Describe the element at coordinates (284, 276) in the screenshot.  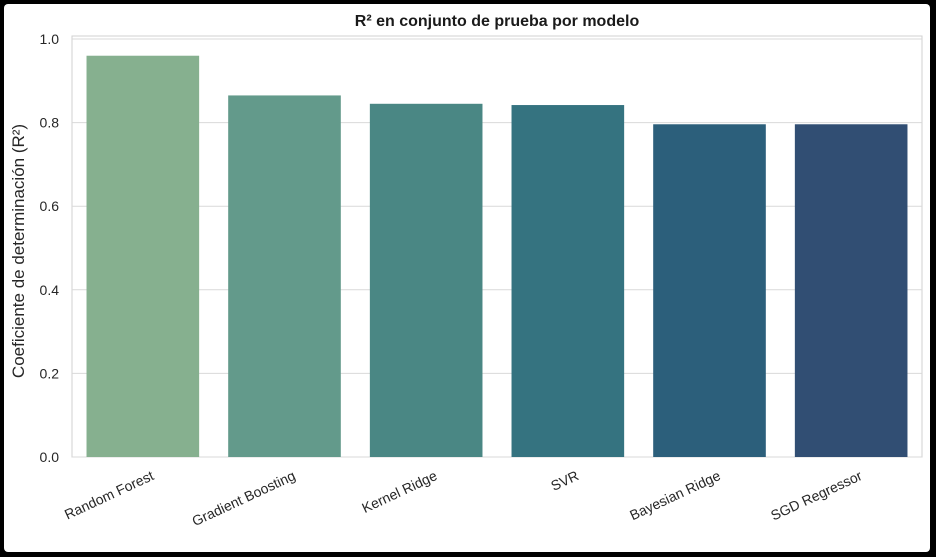
I see `bar-gradient-boosting` at that location.